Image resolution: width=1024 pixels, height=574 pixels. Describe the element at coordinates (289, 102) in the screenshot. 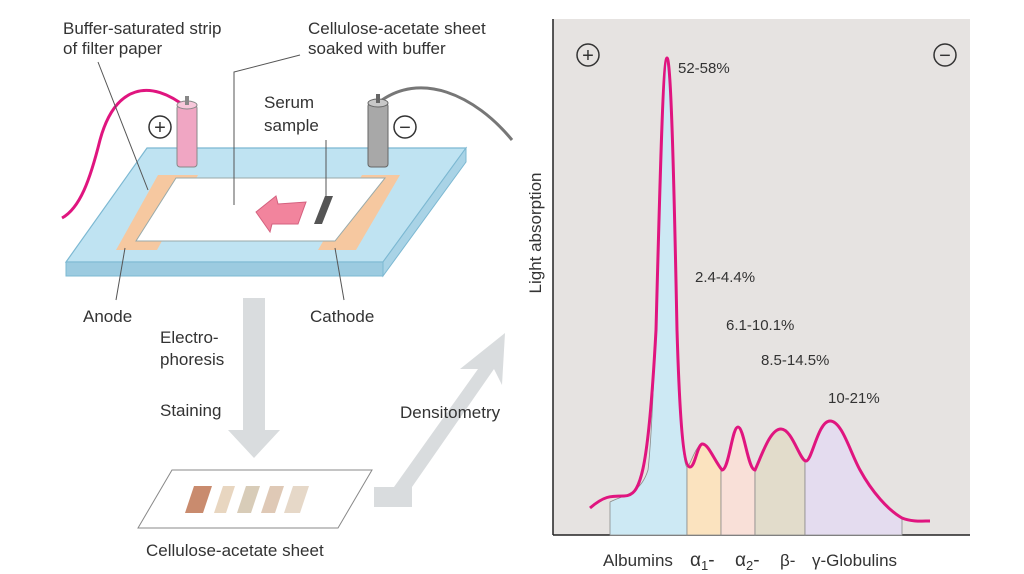

I see `serum-label-line1: Serum` at that location.